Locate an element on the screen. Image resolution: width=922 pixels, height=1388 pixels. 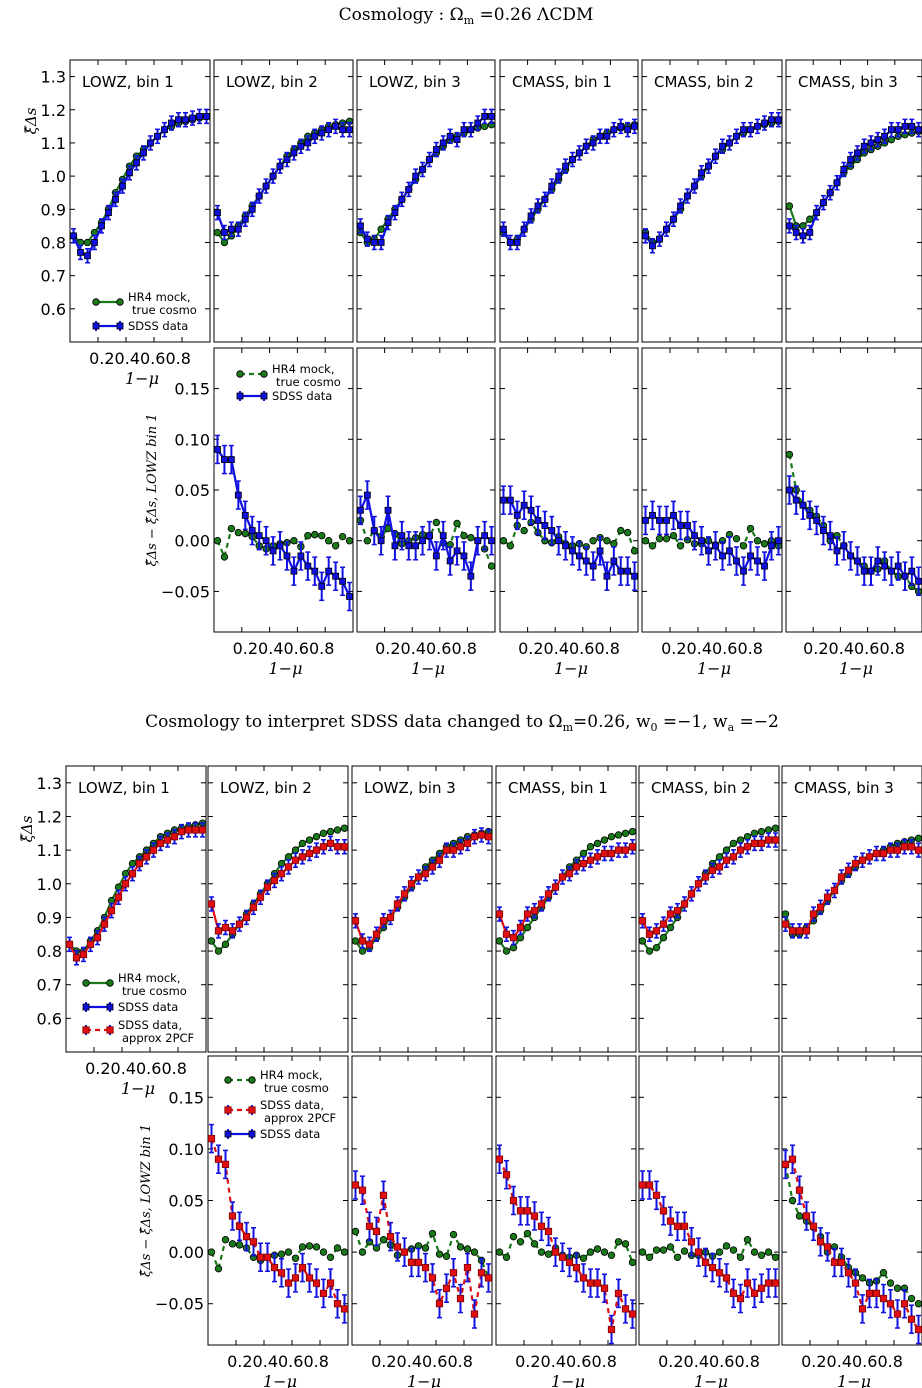
panel-title: LOWZ, bin 3 is located at coordinates (410, 788).